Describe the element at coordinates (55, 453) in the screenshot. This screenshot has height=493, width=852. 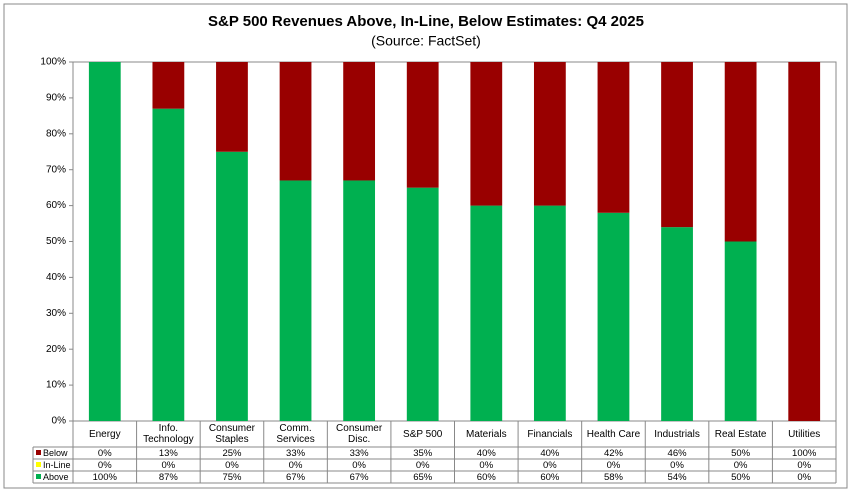
I see `legend-label: Below` at that location.